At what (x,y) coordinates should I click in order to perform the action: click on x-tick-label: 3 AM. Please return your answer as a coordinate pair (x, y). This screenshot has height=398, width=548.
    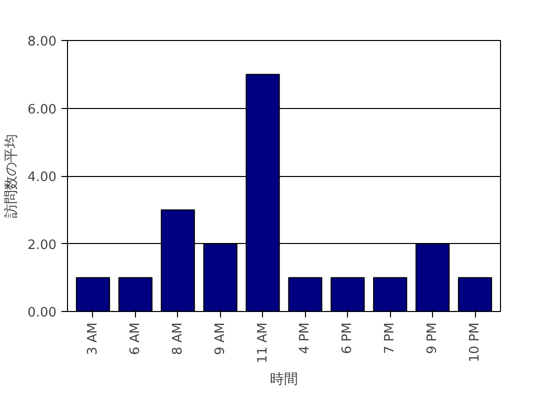
    Looking at the image, I should click on (92, 339).